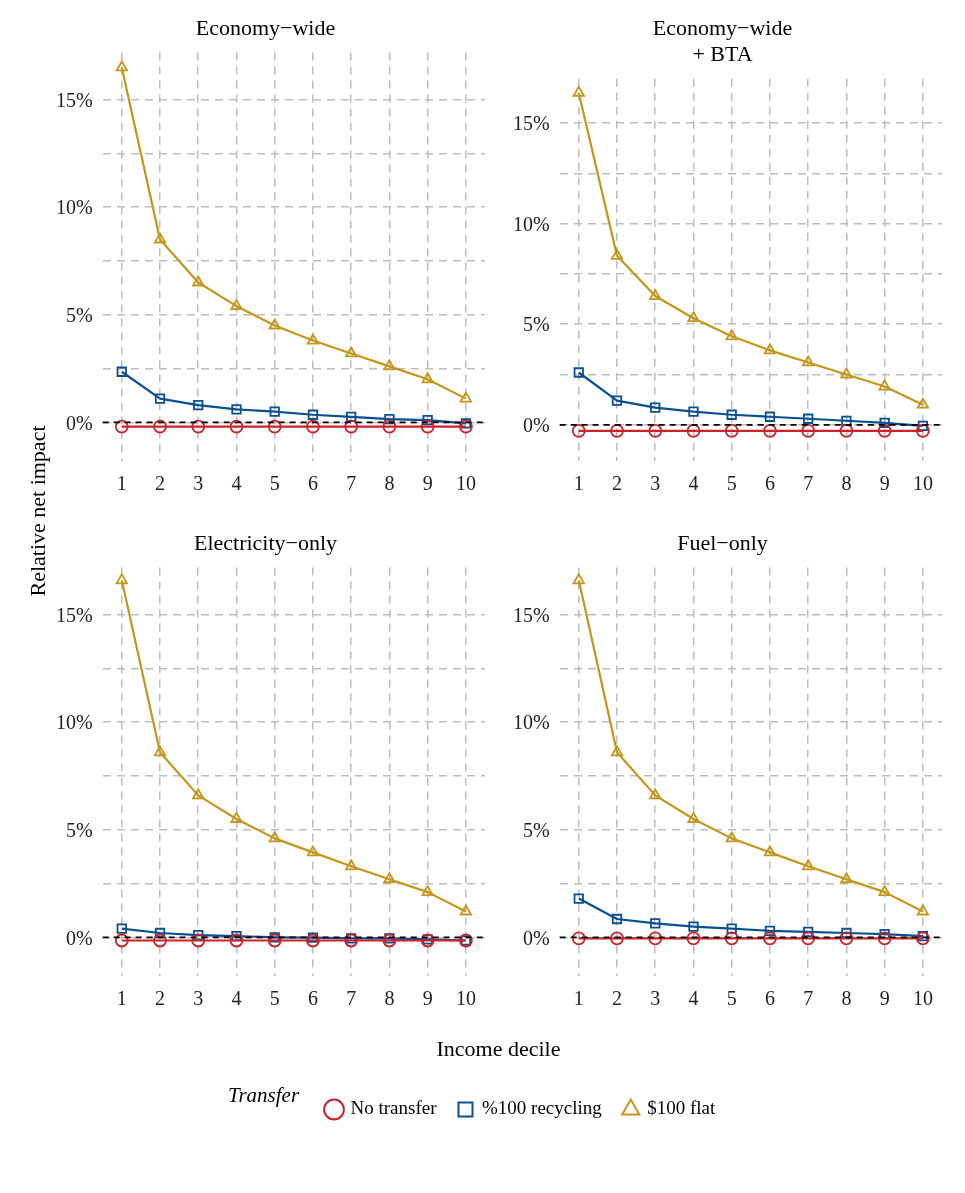  What do you see at coordinates (265, 542) in the screenshot?
I see `chart-title: Electricity−only` at bounding box center [265, 542].